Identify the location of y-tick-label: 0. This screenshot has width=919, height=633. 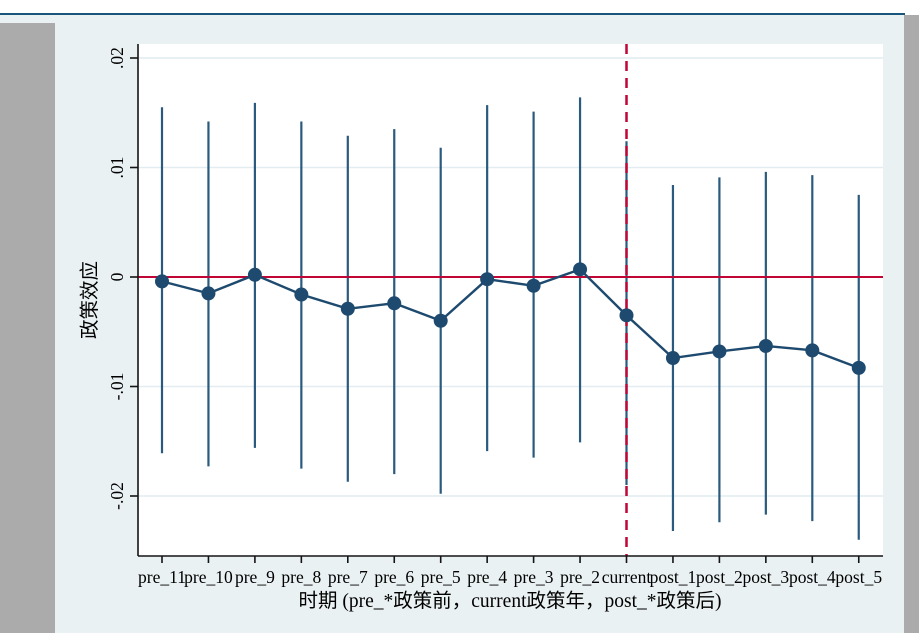
(117, 276).